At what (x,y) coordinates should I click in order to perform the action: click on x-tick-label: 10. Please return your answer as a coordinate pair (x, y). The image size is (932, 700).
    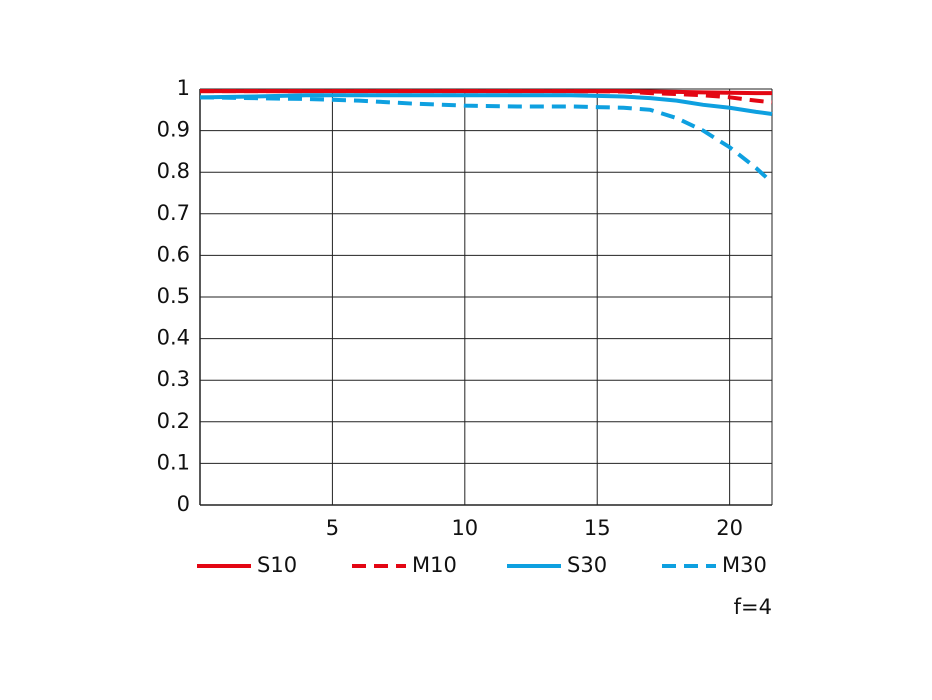
    Looking at the image, I should click on (464, 528).